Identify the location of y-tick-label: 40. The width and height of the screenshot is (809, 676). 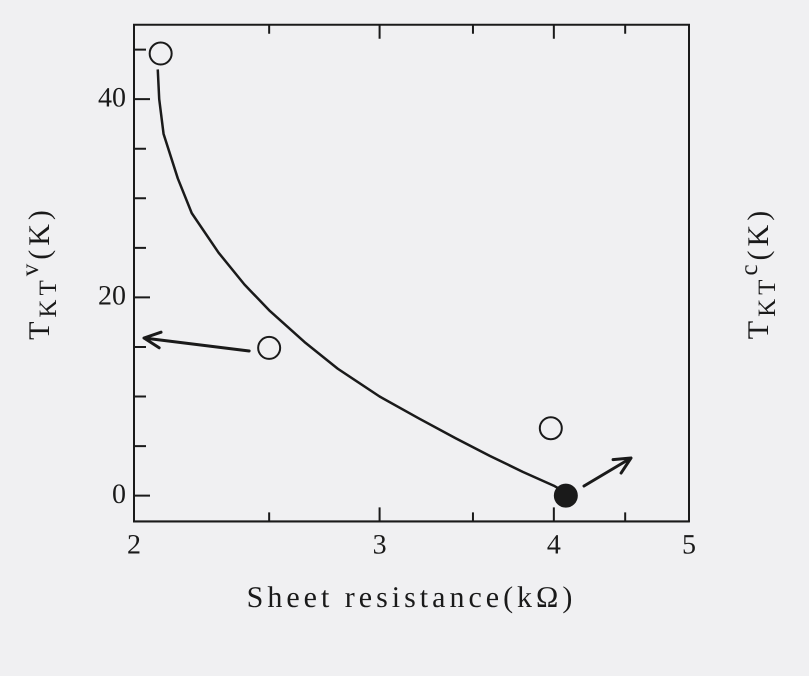
(112, 98).